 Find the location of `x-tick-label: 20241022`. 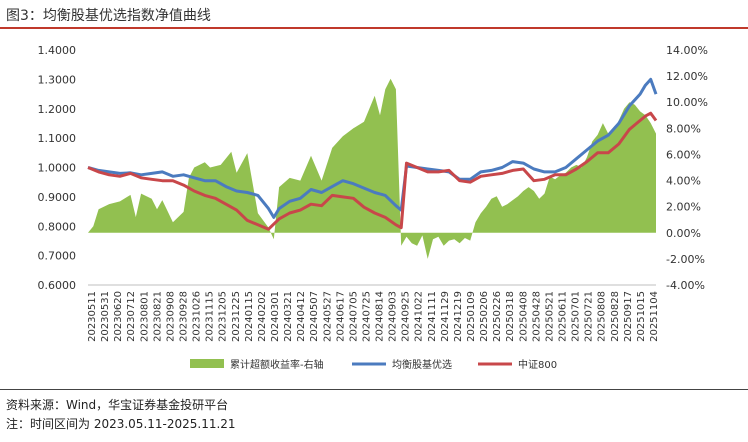

x-tick-label: 20241022 is located at coordinates (419, 316).